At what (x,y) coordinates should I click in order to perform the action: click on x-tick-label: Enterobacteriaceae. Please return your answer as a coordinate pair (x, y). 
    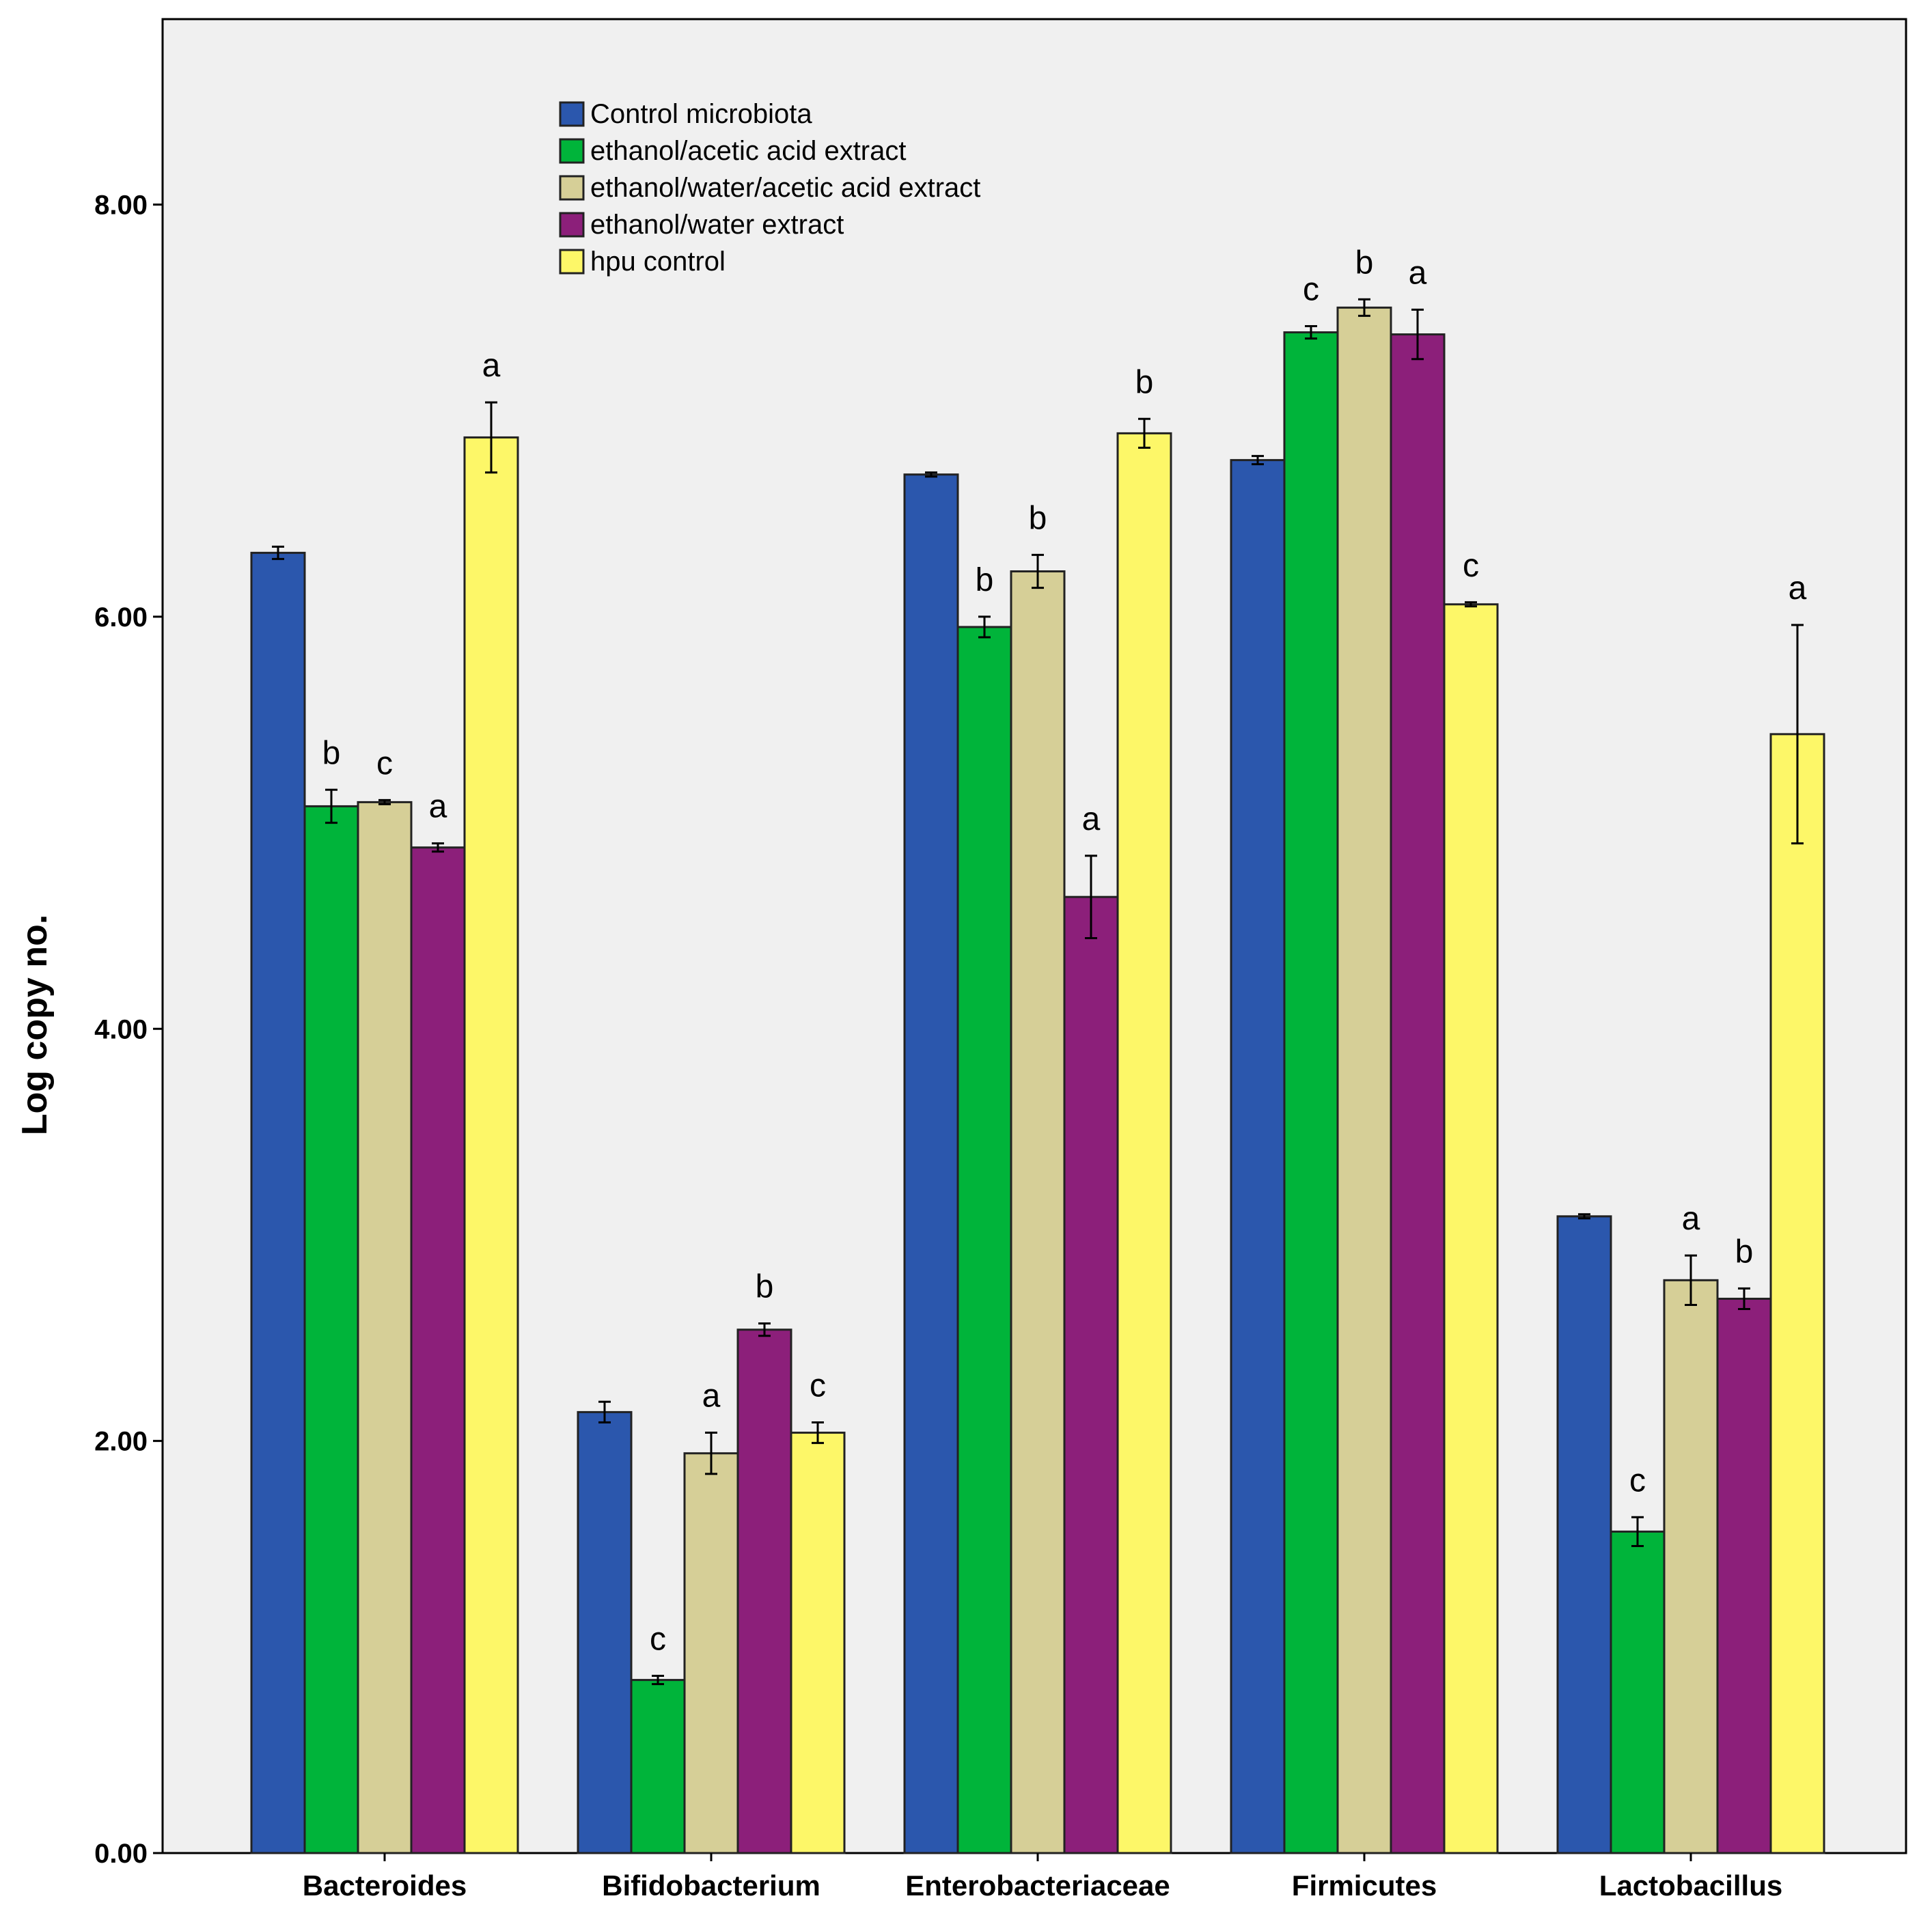
    Looking at the image, I should click on (1038, 1885).